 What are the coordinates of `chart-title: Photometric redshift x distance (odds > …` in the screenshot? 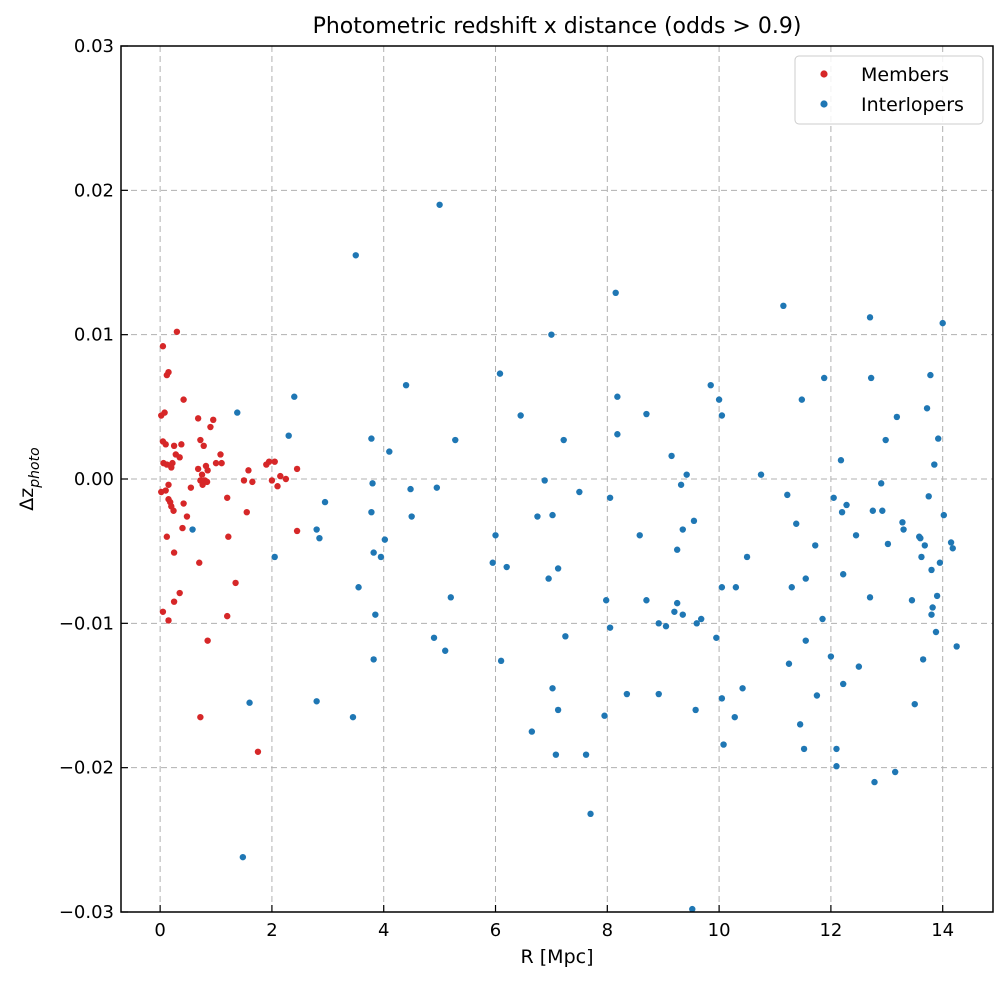 It's located at (557, 26).